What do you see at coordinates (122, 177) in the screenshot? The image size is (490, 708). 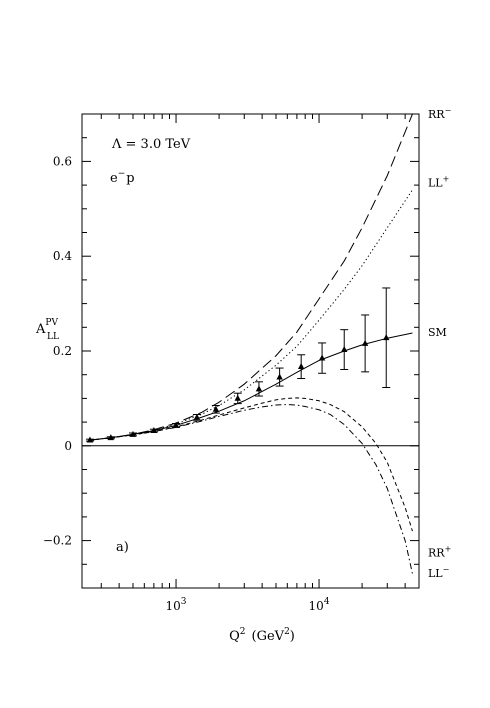 I see `process-annotation: e−p` at bounding box center [122, 177].